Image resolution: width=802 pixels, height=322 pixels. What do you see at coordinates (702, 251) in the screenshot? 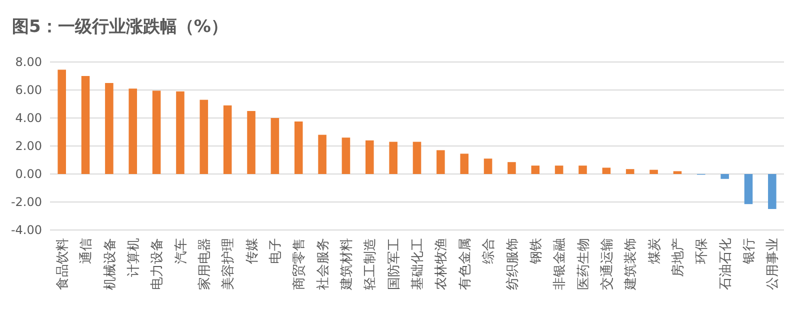
I see `x-tick-label: 环保` at bounding box center [702, 251].